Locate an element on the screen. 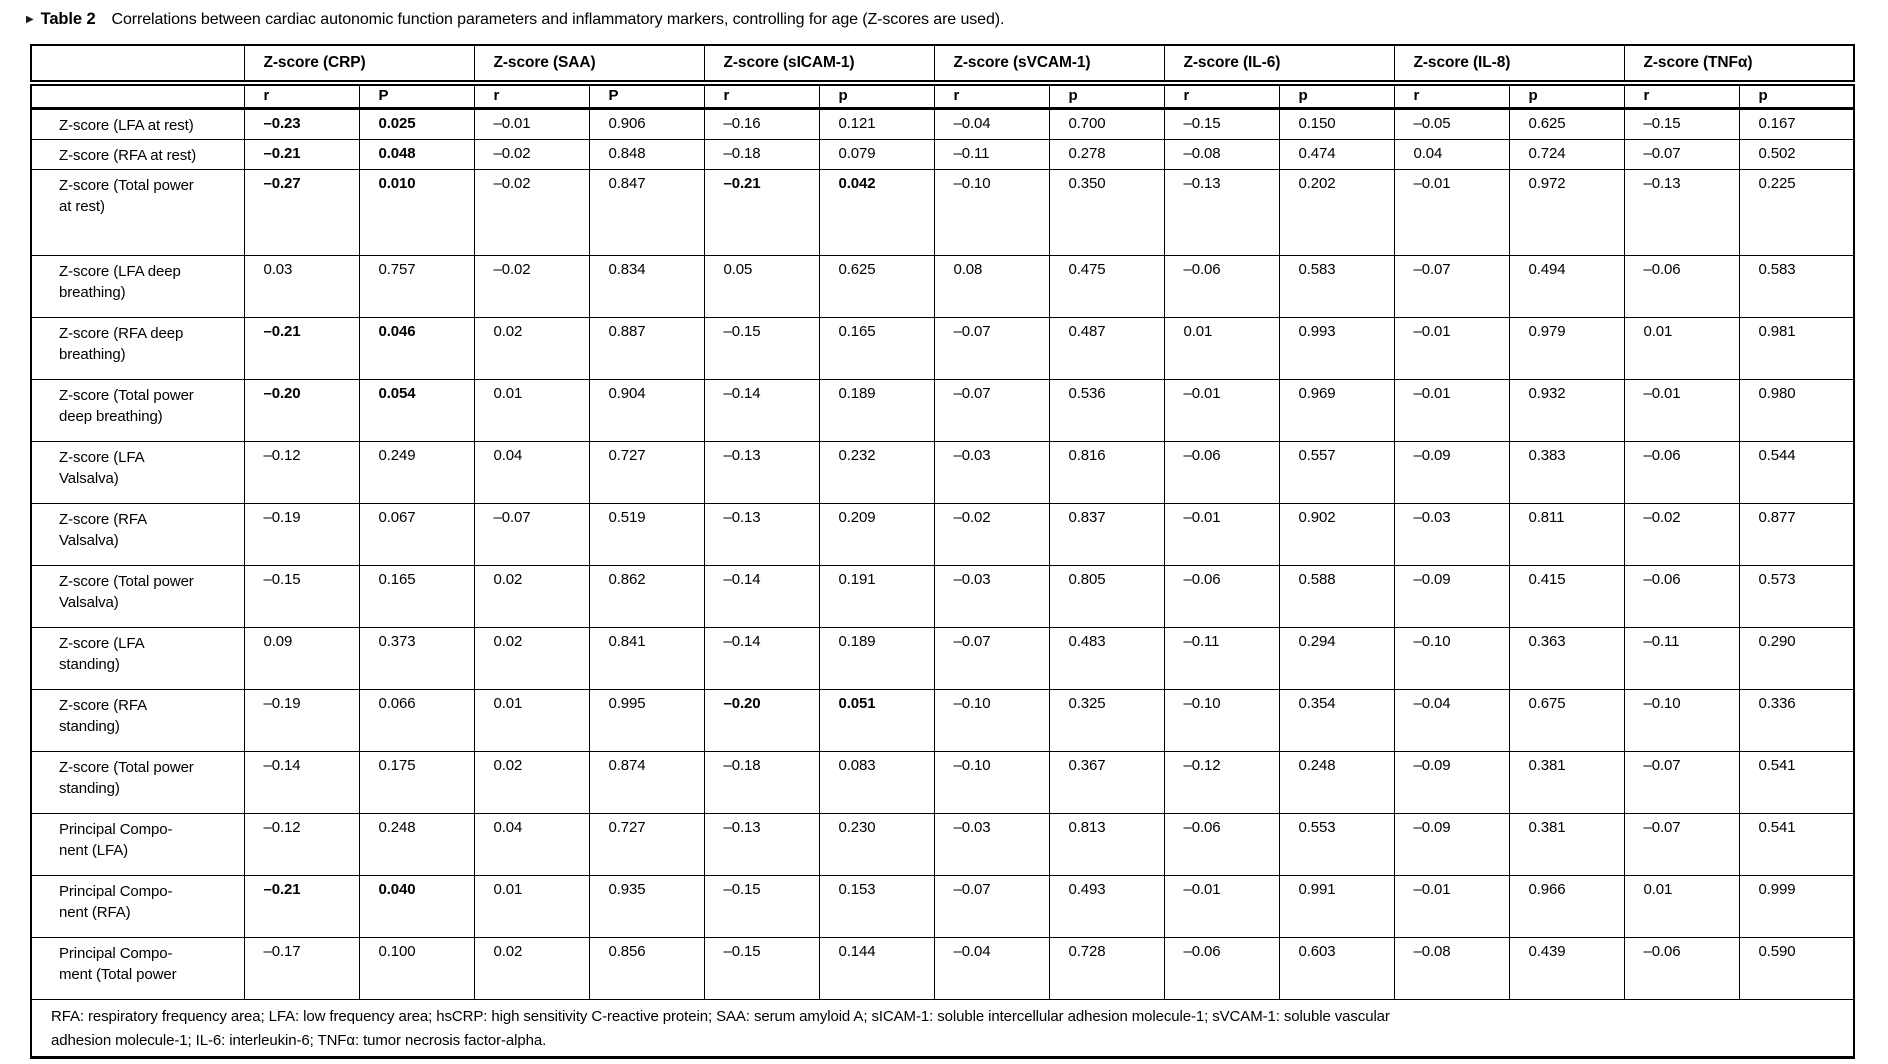 The width and height of the screenshot is (1888, 1064). column-group-header: Z-score (IL-8) is located at coordinates (1509, 65).